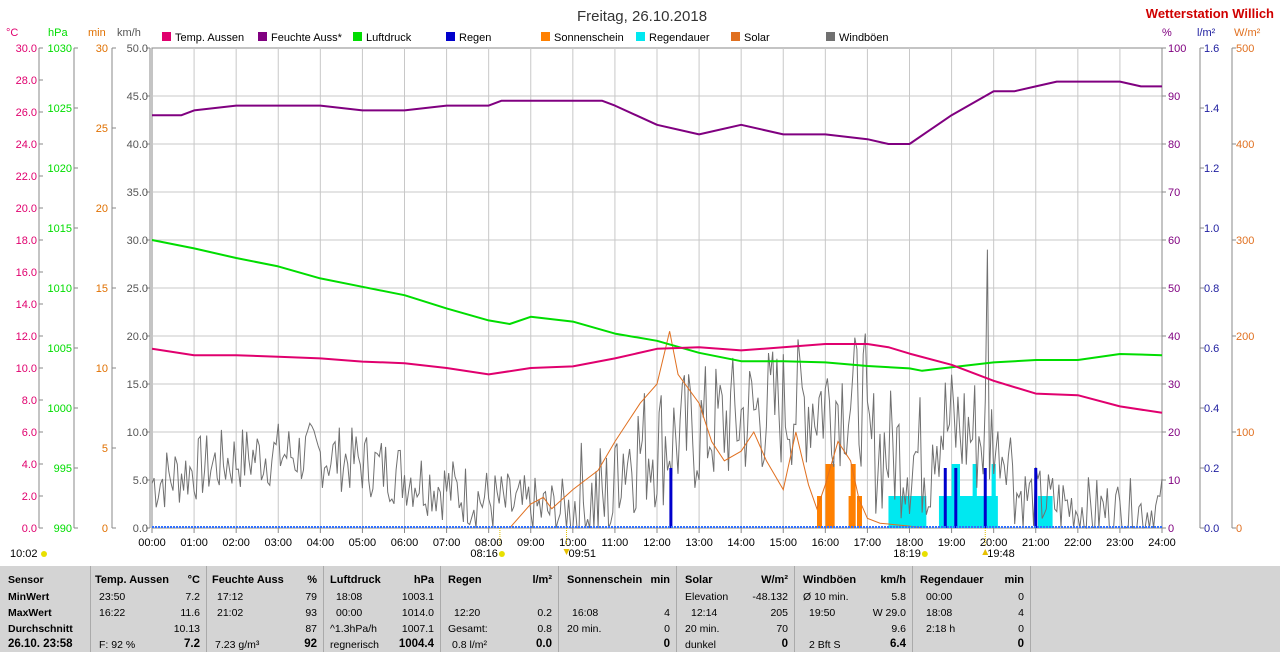  What do you see at coordinates (349, 597) in the screenshot?
I see `pressure-min-time: 18:08` at bounding box center [349, 597].